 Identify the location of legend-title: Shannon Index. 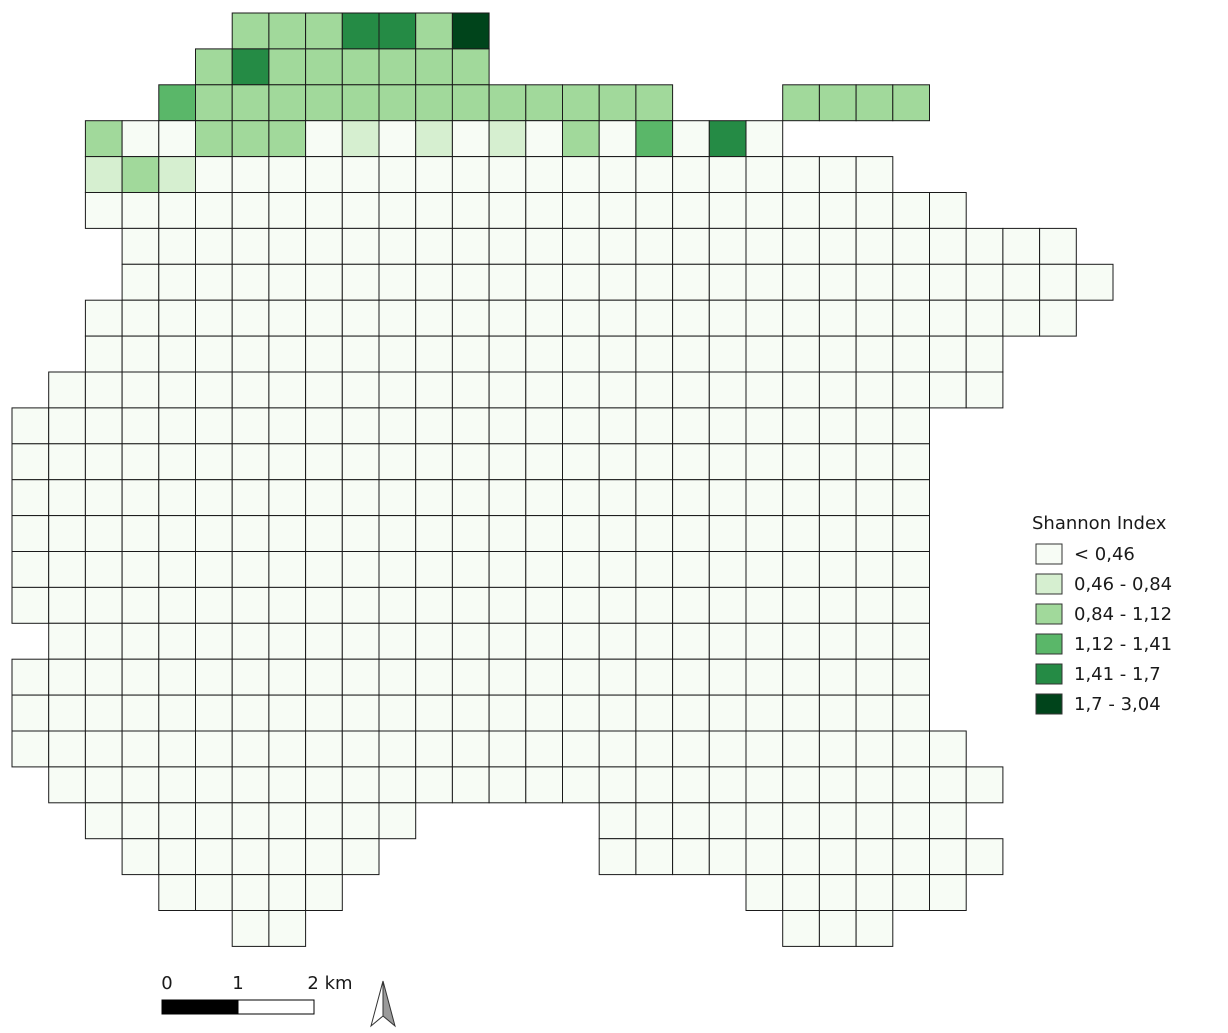
(1099, 523).